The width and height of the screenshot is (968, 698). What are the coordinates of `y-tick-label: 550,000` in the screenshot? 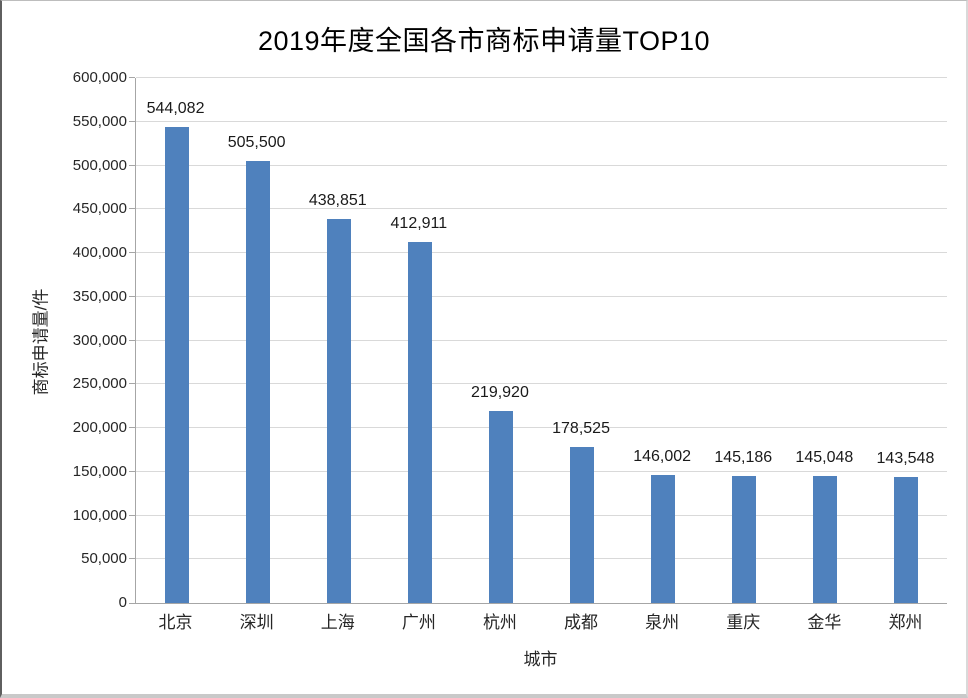 It's located at (99, 121).